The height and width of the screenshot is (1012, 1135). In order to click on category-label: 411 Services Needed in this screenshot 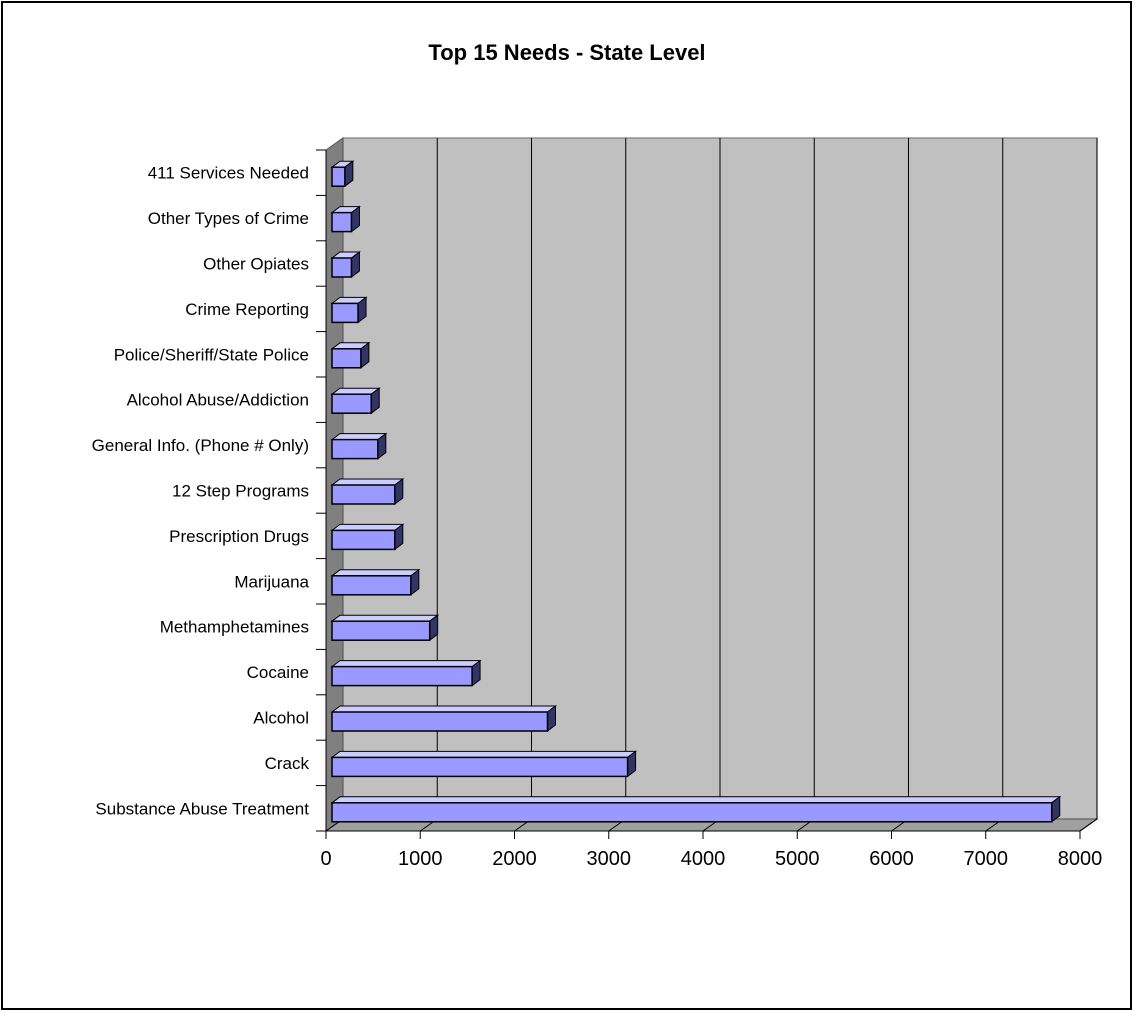, I will do `click(228, 173)`.